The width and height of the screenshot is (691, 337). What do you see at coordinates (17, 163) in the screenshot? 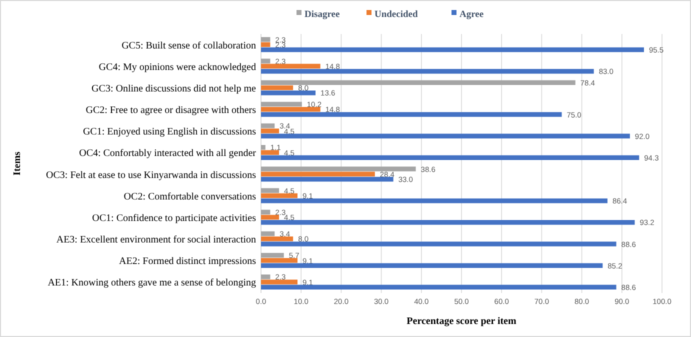
I see `y-axis-title: Items` at bounding box center [17, 163].